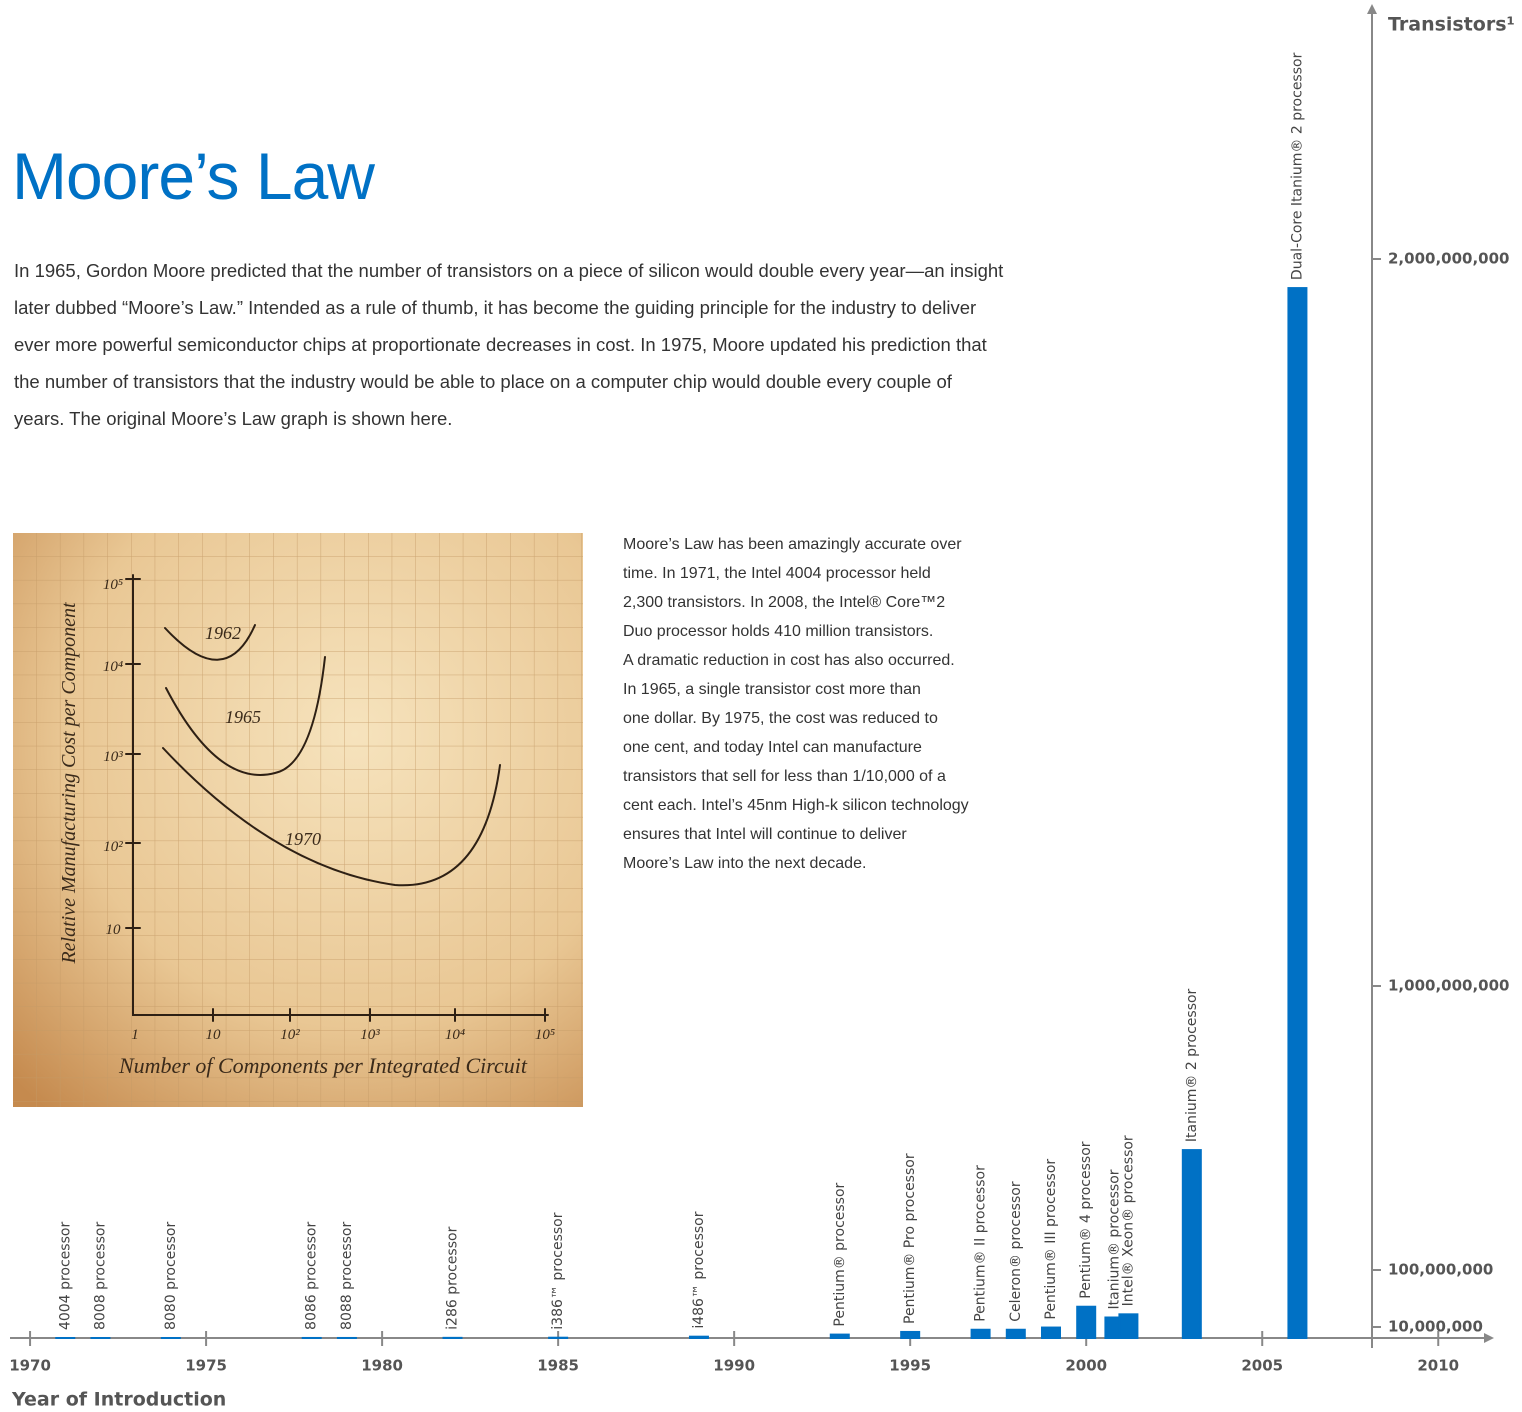 This screenshot has height=1412, width=1522. What do you see at coordinates (1128, 1220) in the screenshot?
I see `bar-label: Intel® Xeon® processor` at bounding box center [1128, 1220].